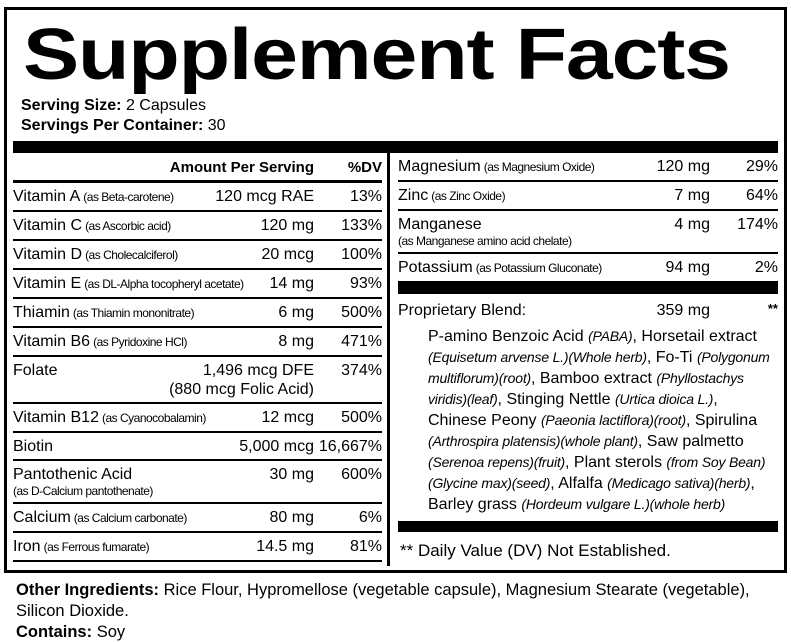 The image size is (791, 643). I want to click on nutrient-row: Biotin 5,000 mcg 16,667%, so click(197, 447).